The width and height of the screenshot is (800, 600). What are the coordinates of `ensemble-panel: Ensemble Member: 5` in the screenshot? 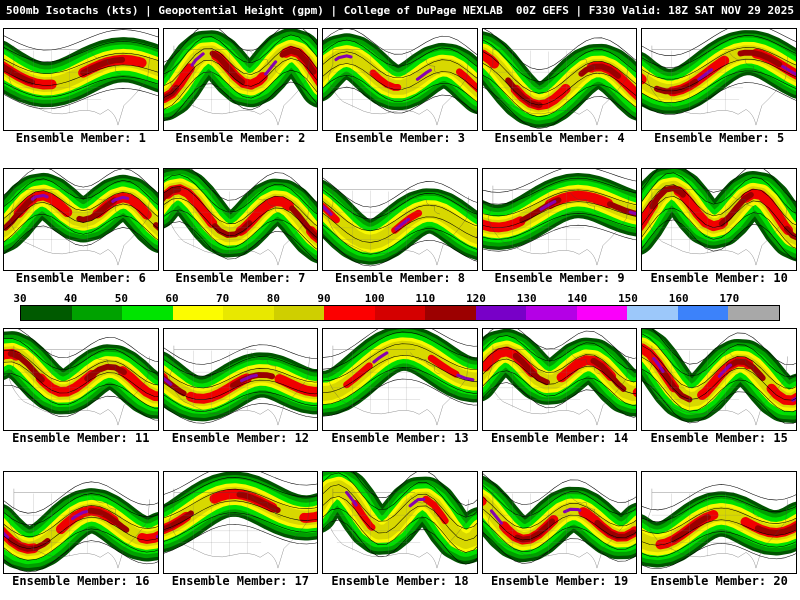 It's located at (719, 88).